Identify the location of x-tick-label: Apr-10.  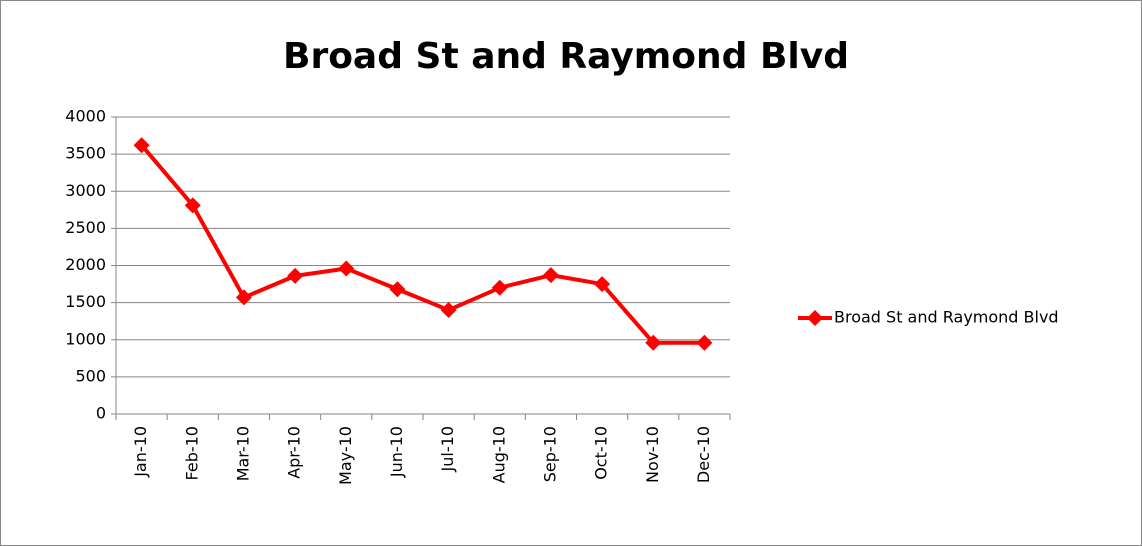
(294, 452).